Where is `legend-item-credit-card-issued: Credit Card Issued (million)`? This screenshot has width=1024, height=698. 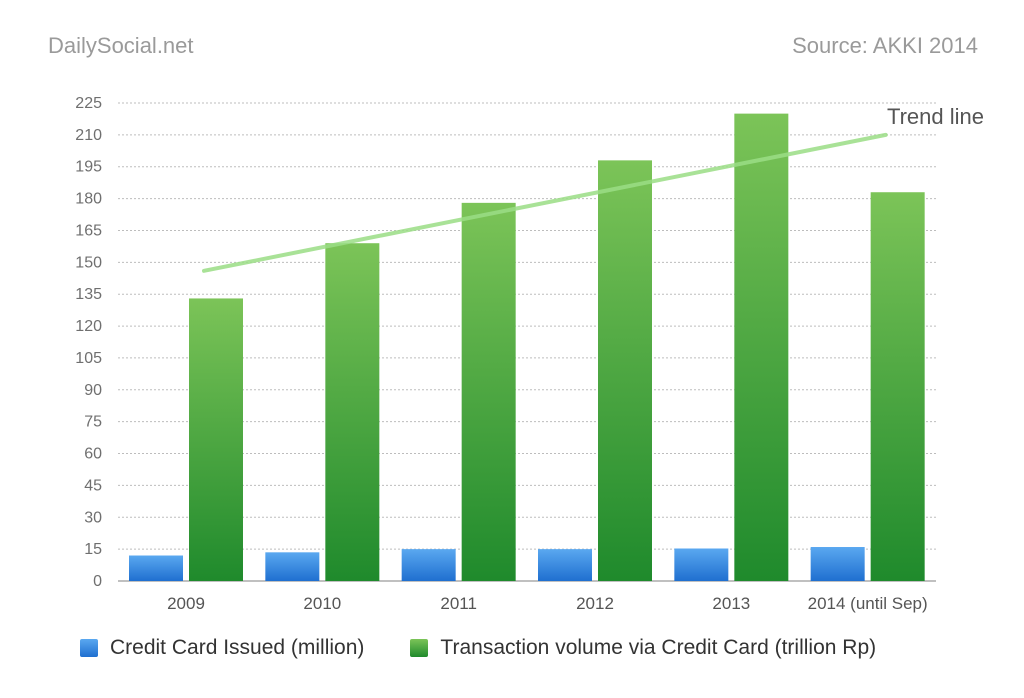
legend-item-credit-card-issued: Credit Card Issued (million) is located at coordinates (222, 648).